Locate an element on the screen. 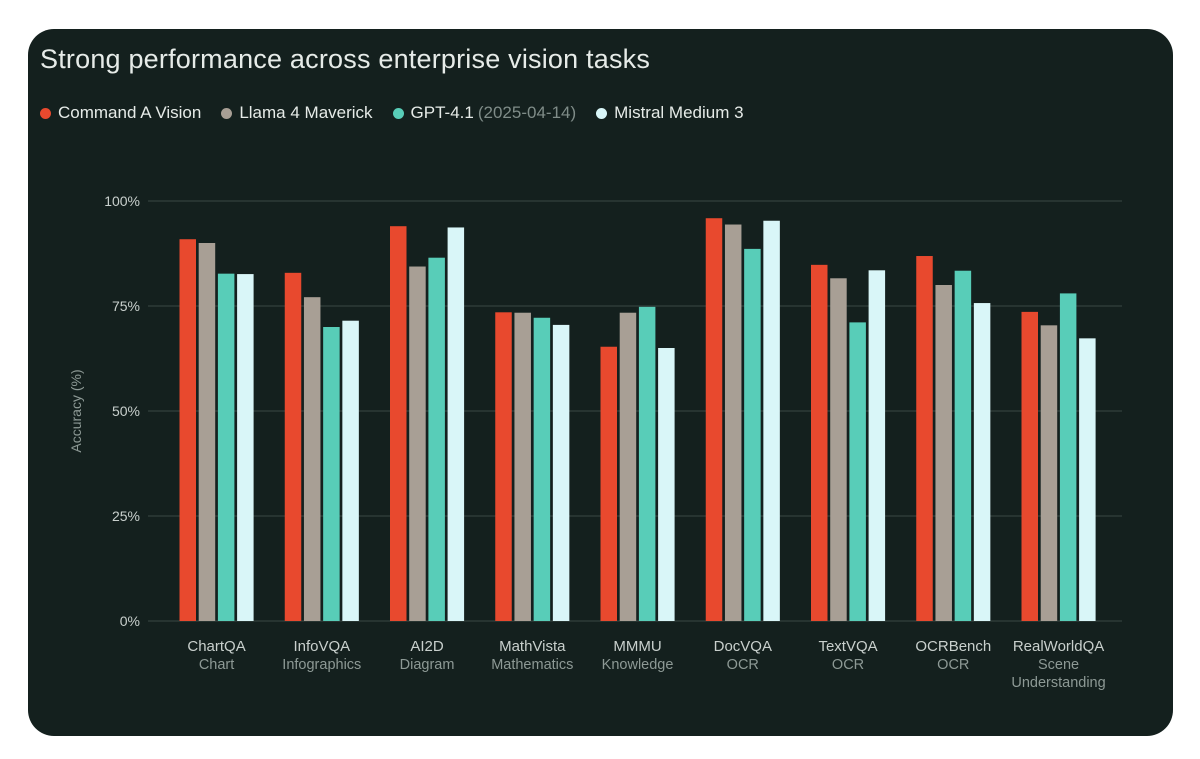  y-tick-label: 50% is located at coordinates (126, 411).